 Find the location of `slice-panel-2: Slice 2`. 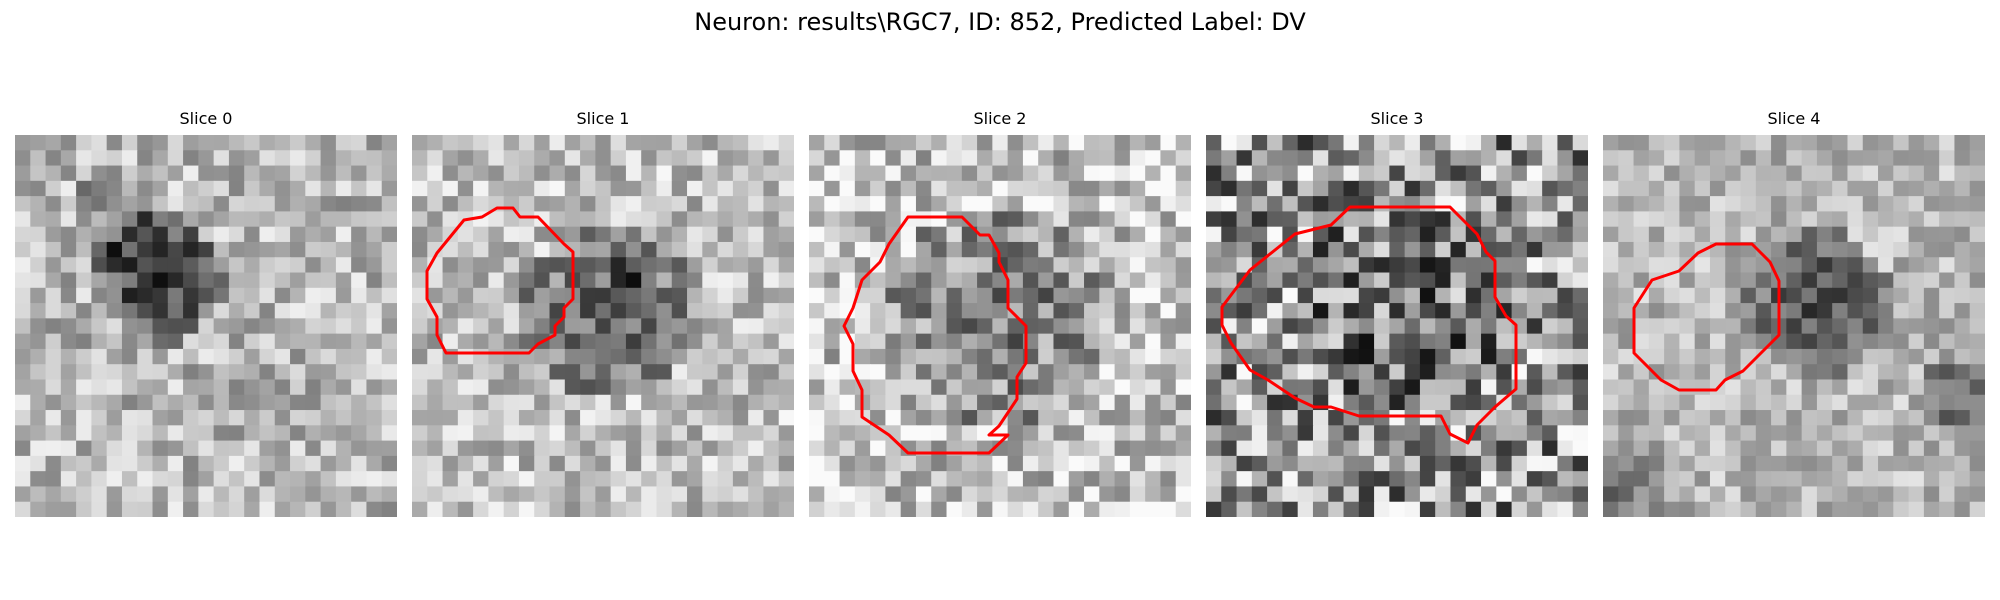

slice-panel-2: Slice 2 is located at coordinates (1000, 314).